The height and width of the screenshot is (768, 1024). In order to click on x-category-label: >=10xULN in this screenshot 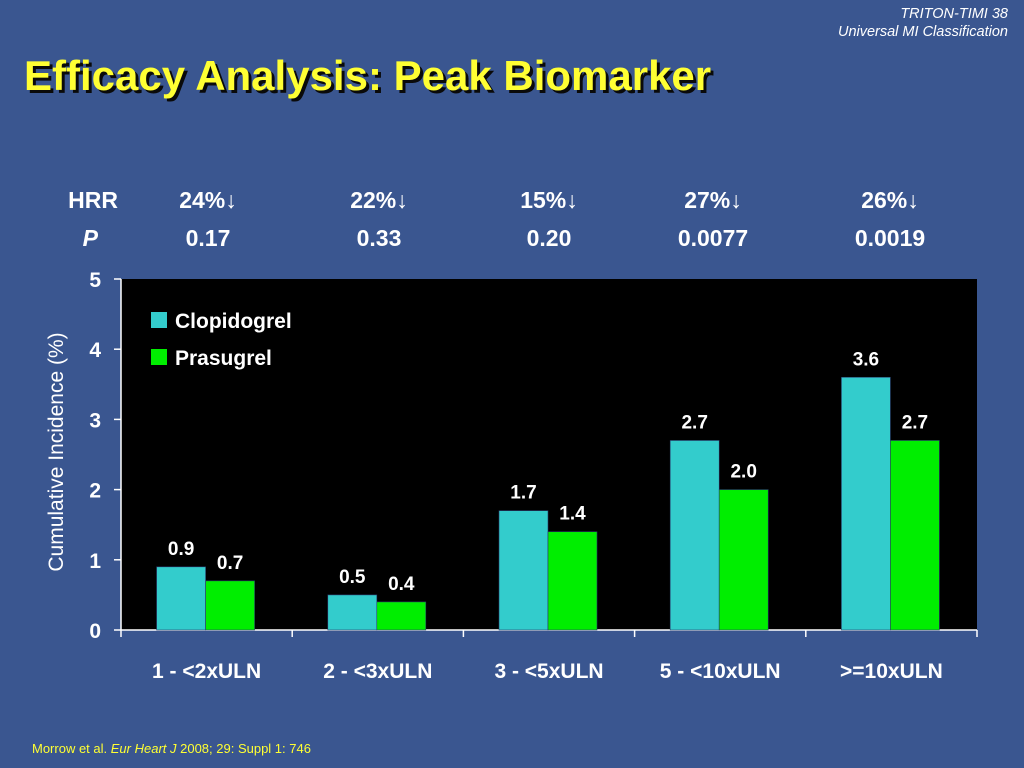, I will do `click(891, 671)`.